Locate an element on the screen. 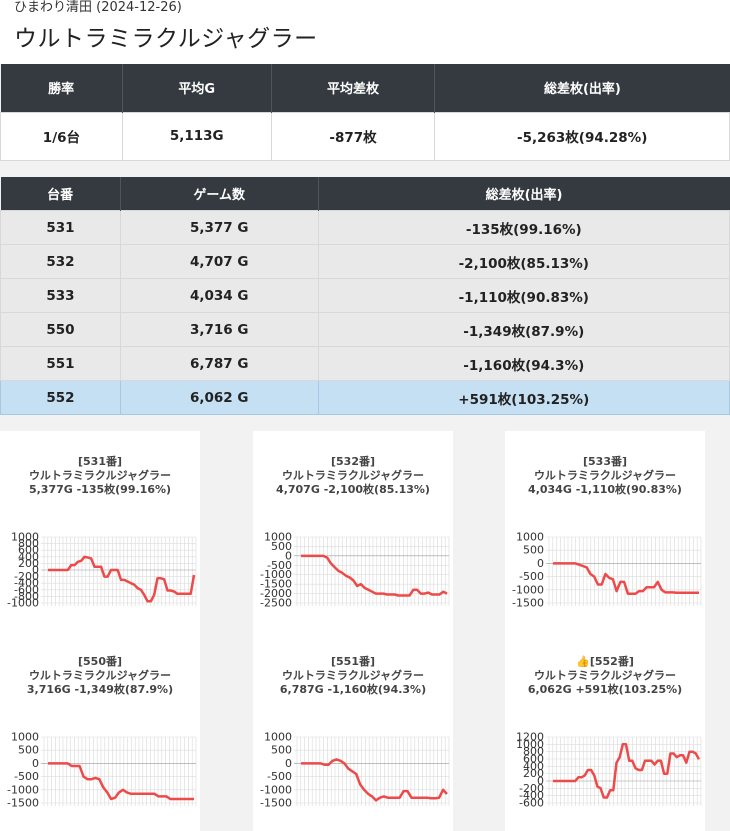 Image resolution: width=730 pixels, height=831 pixels. machine-games: 3,716 G is located at coordinates (219, 329).